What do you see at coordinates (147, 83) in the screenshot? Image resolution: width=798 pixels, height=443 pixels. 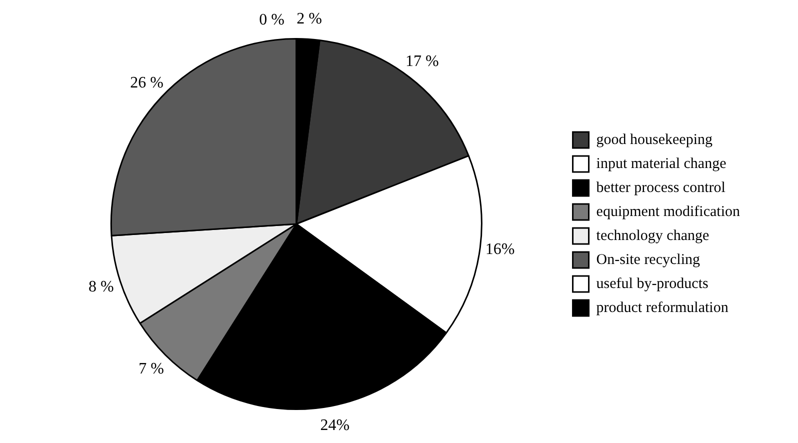 I see `data-label: 26 %` at bounding box center [147, 83].